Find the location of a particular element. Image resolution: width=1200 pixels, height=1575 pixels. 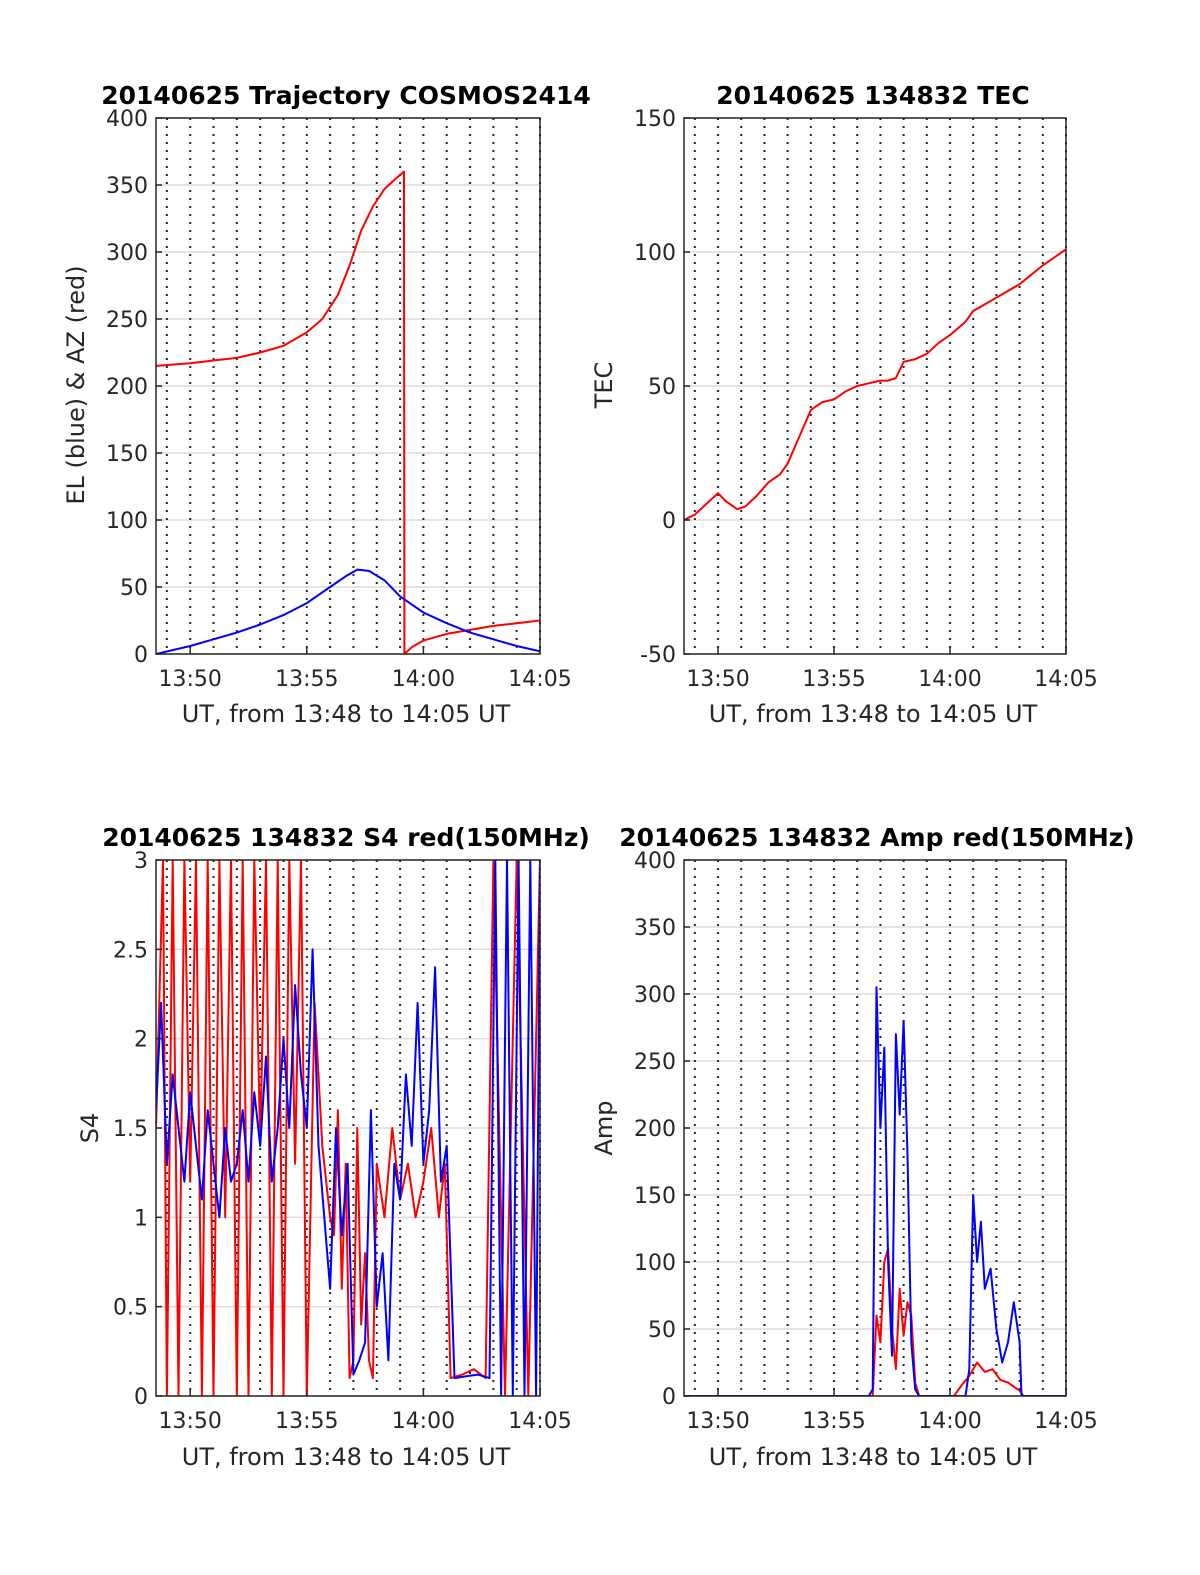

chart-title: 20140625 Trajectory COSMOS2414 is located at coordinates (346, 95).